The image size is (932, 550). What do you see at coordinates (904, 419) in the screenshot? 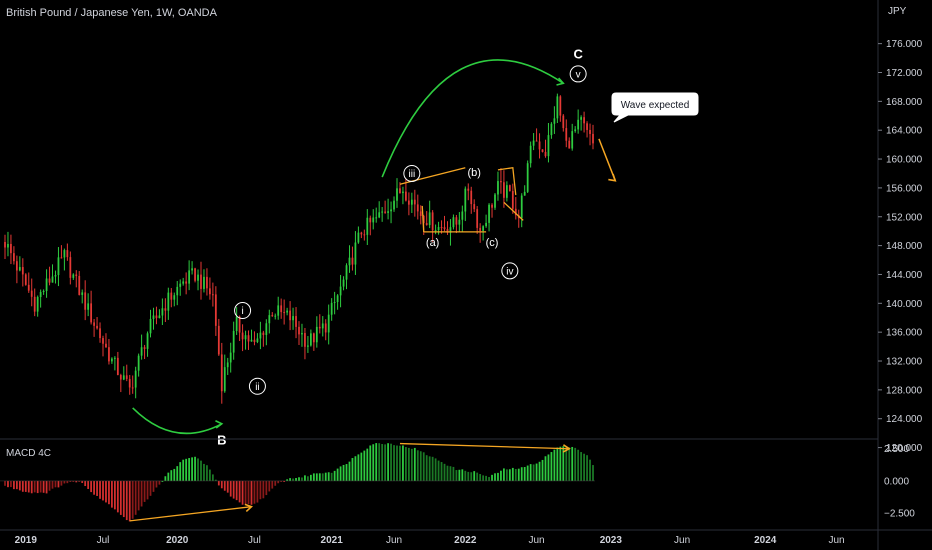
I see `price-tick-label: 124.000` at bounding box center [904, 419].